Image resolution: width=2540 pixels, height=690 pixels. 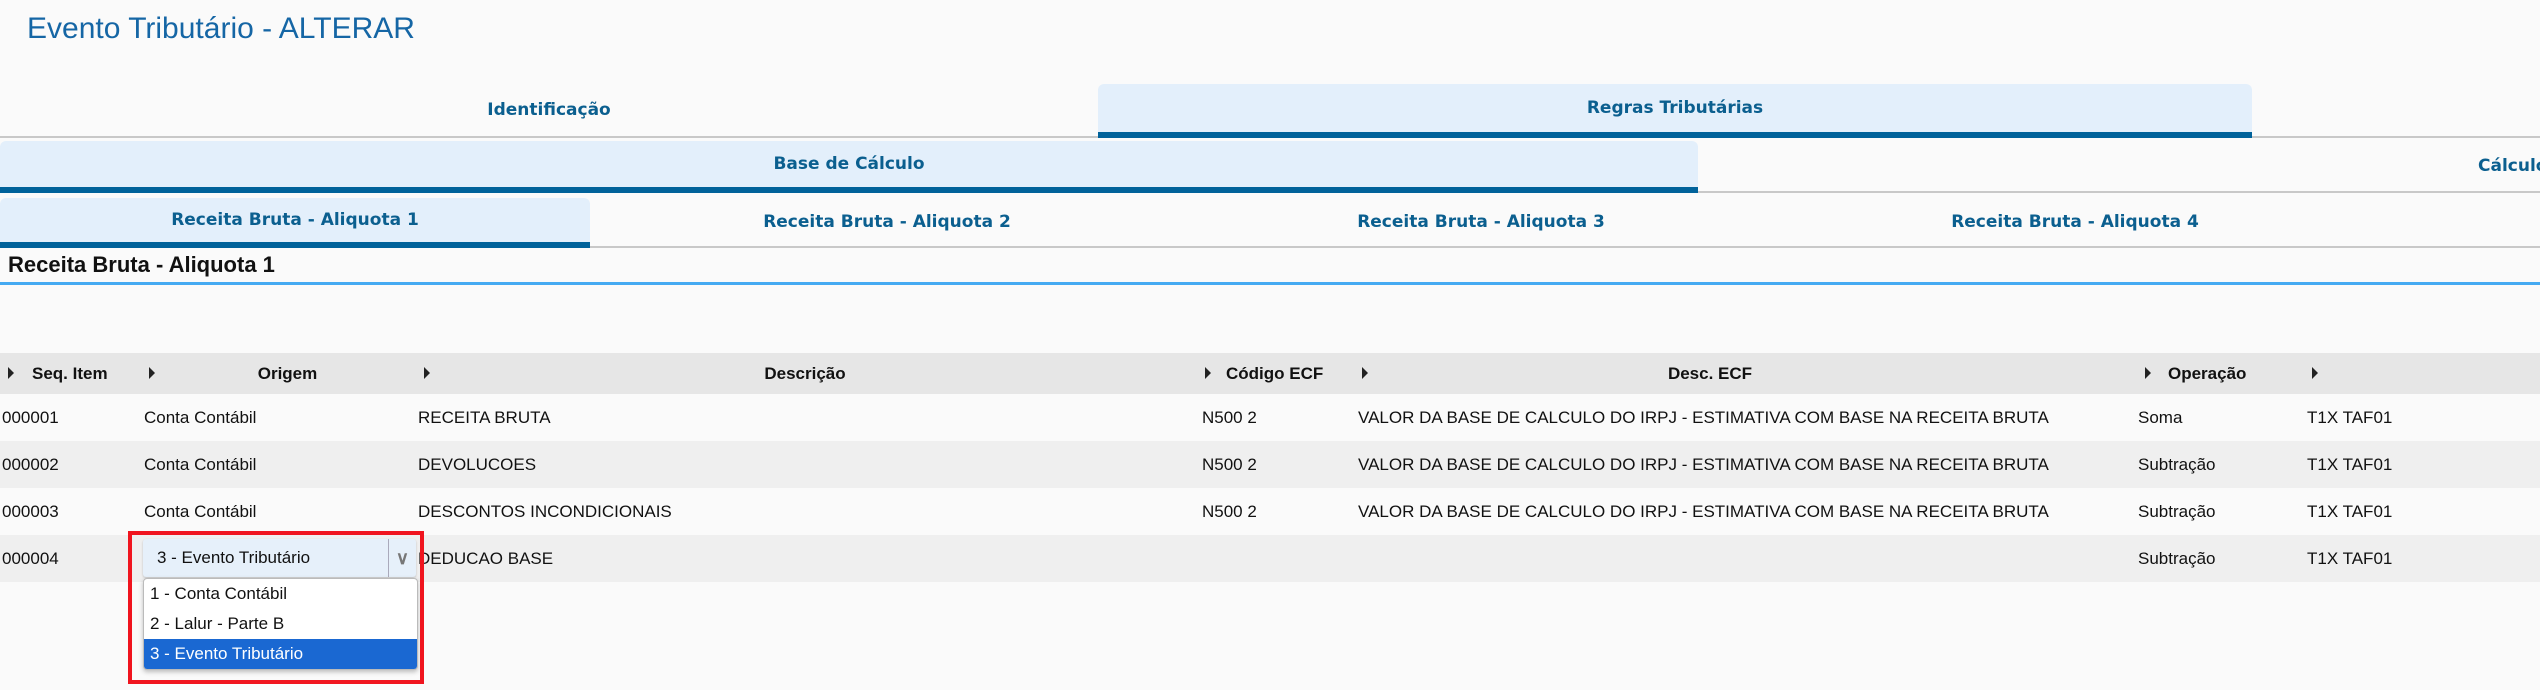 I want to click on tabs-level2: Base de Cálculo Cálculo, so click(x=1270, y=167).